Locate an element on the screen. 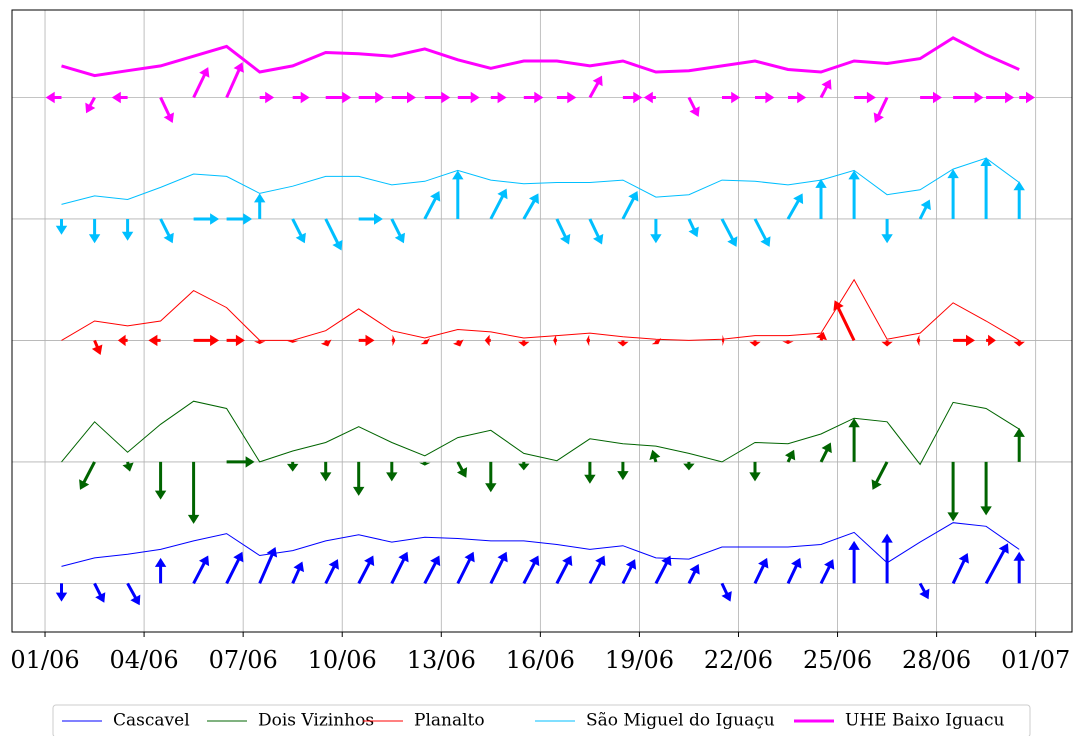 The height and width of the screenshot is (740, 1078). legend-label: Cascavel is located at coordinates (151, 721).